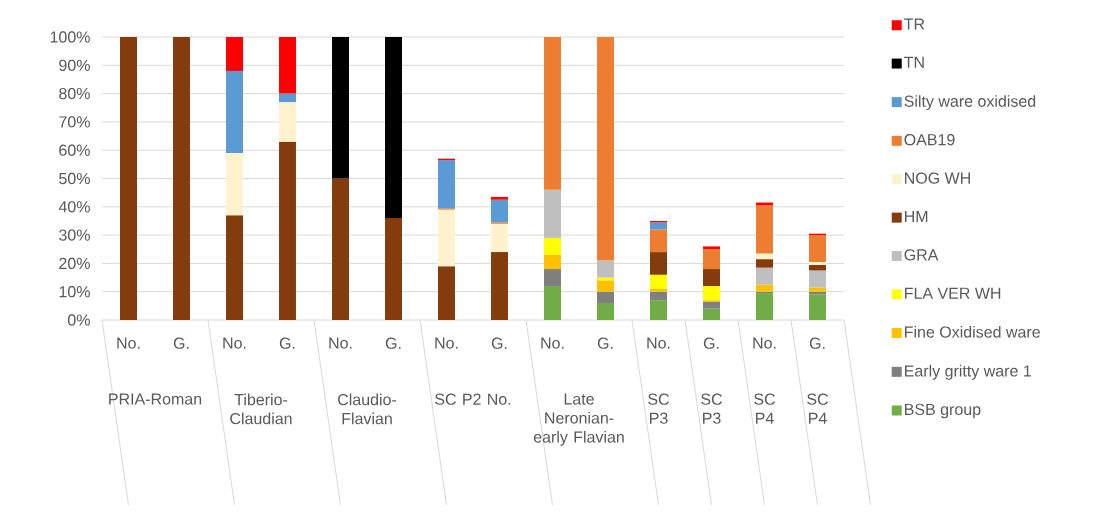 The width and height of the screenshot is (1102, 513). Describe the element at coordinates (473, 399) in the screenshot. I see `text: SC P2 No.` at that location.